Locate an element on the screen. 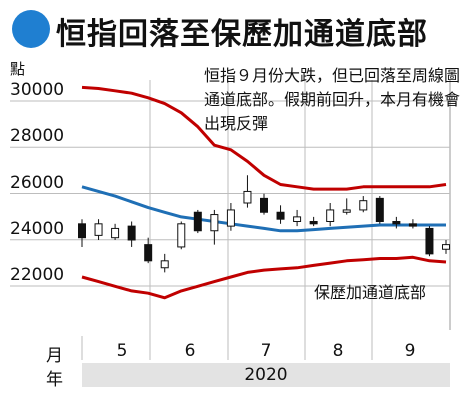  y-axis-unit-label: 點 is located at coordinates (18, 69).